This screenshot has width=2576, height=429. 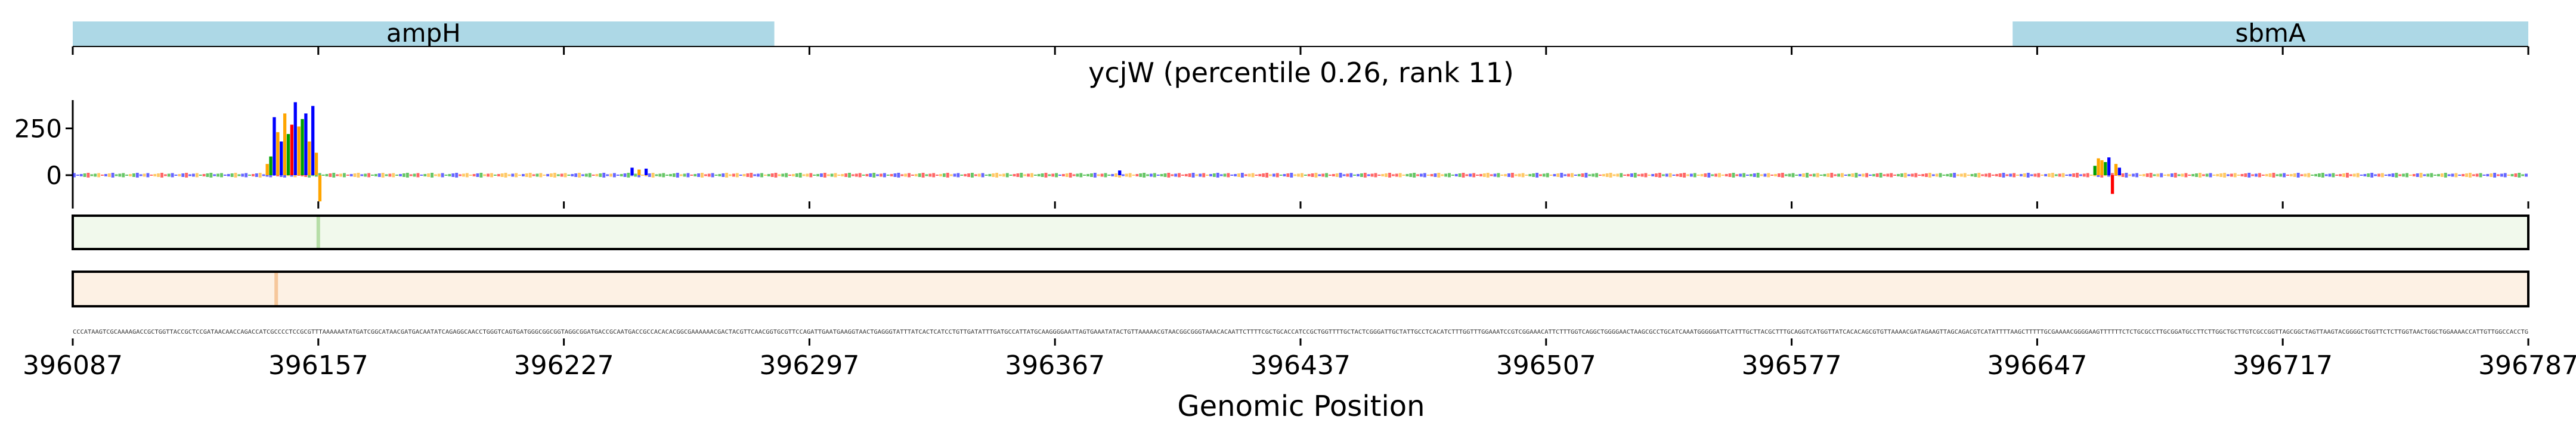 What do you see at coordinates (73, 365) in the screenshot?
I see `x-tick-label: 396087` at bounding box center [73, 365].